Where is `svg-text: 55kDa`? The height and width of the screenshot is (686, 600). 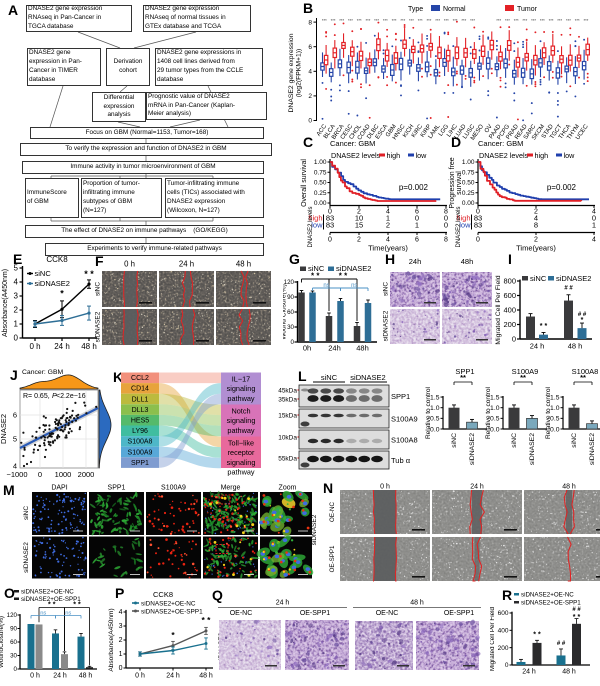 svg-text: 55kDa is located at coordinates (287, 459).